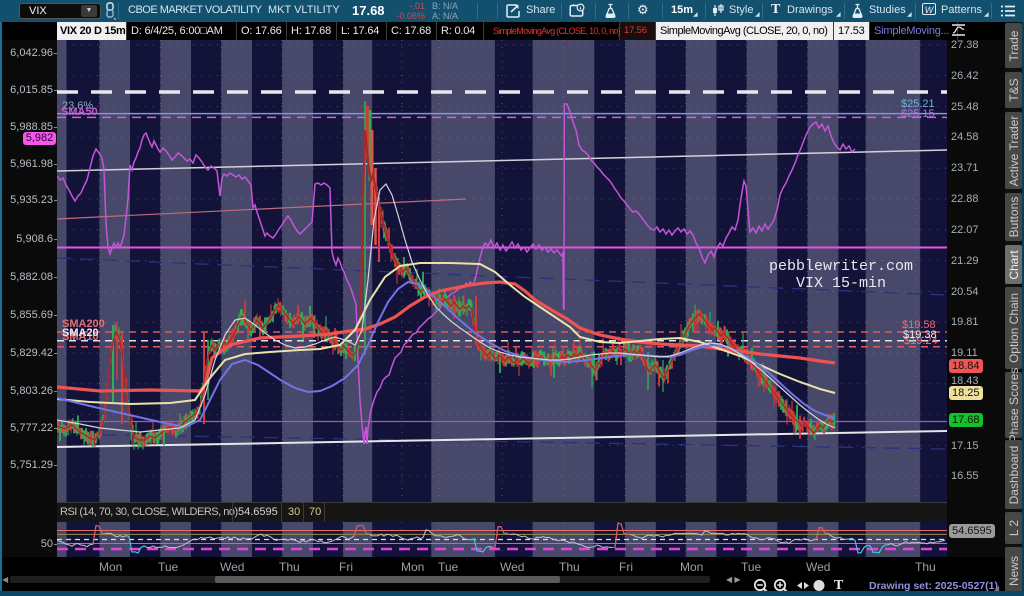 This screenshot has height=596, width=1024. Describe the element at coordinates (841, 266) in the screenshot. I see `svg-text: pebblewriter.com` at that location.